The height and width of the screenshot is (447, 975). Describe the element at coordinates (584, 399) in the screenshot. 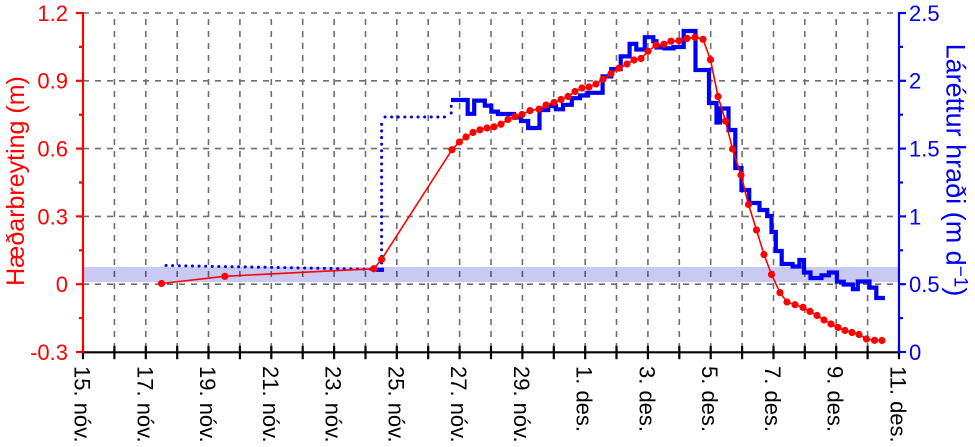

I see `svg-text: 1. des.` at that location.